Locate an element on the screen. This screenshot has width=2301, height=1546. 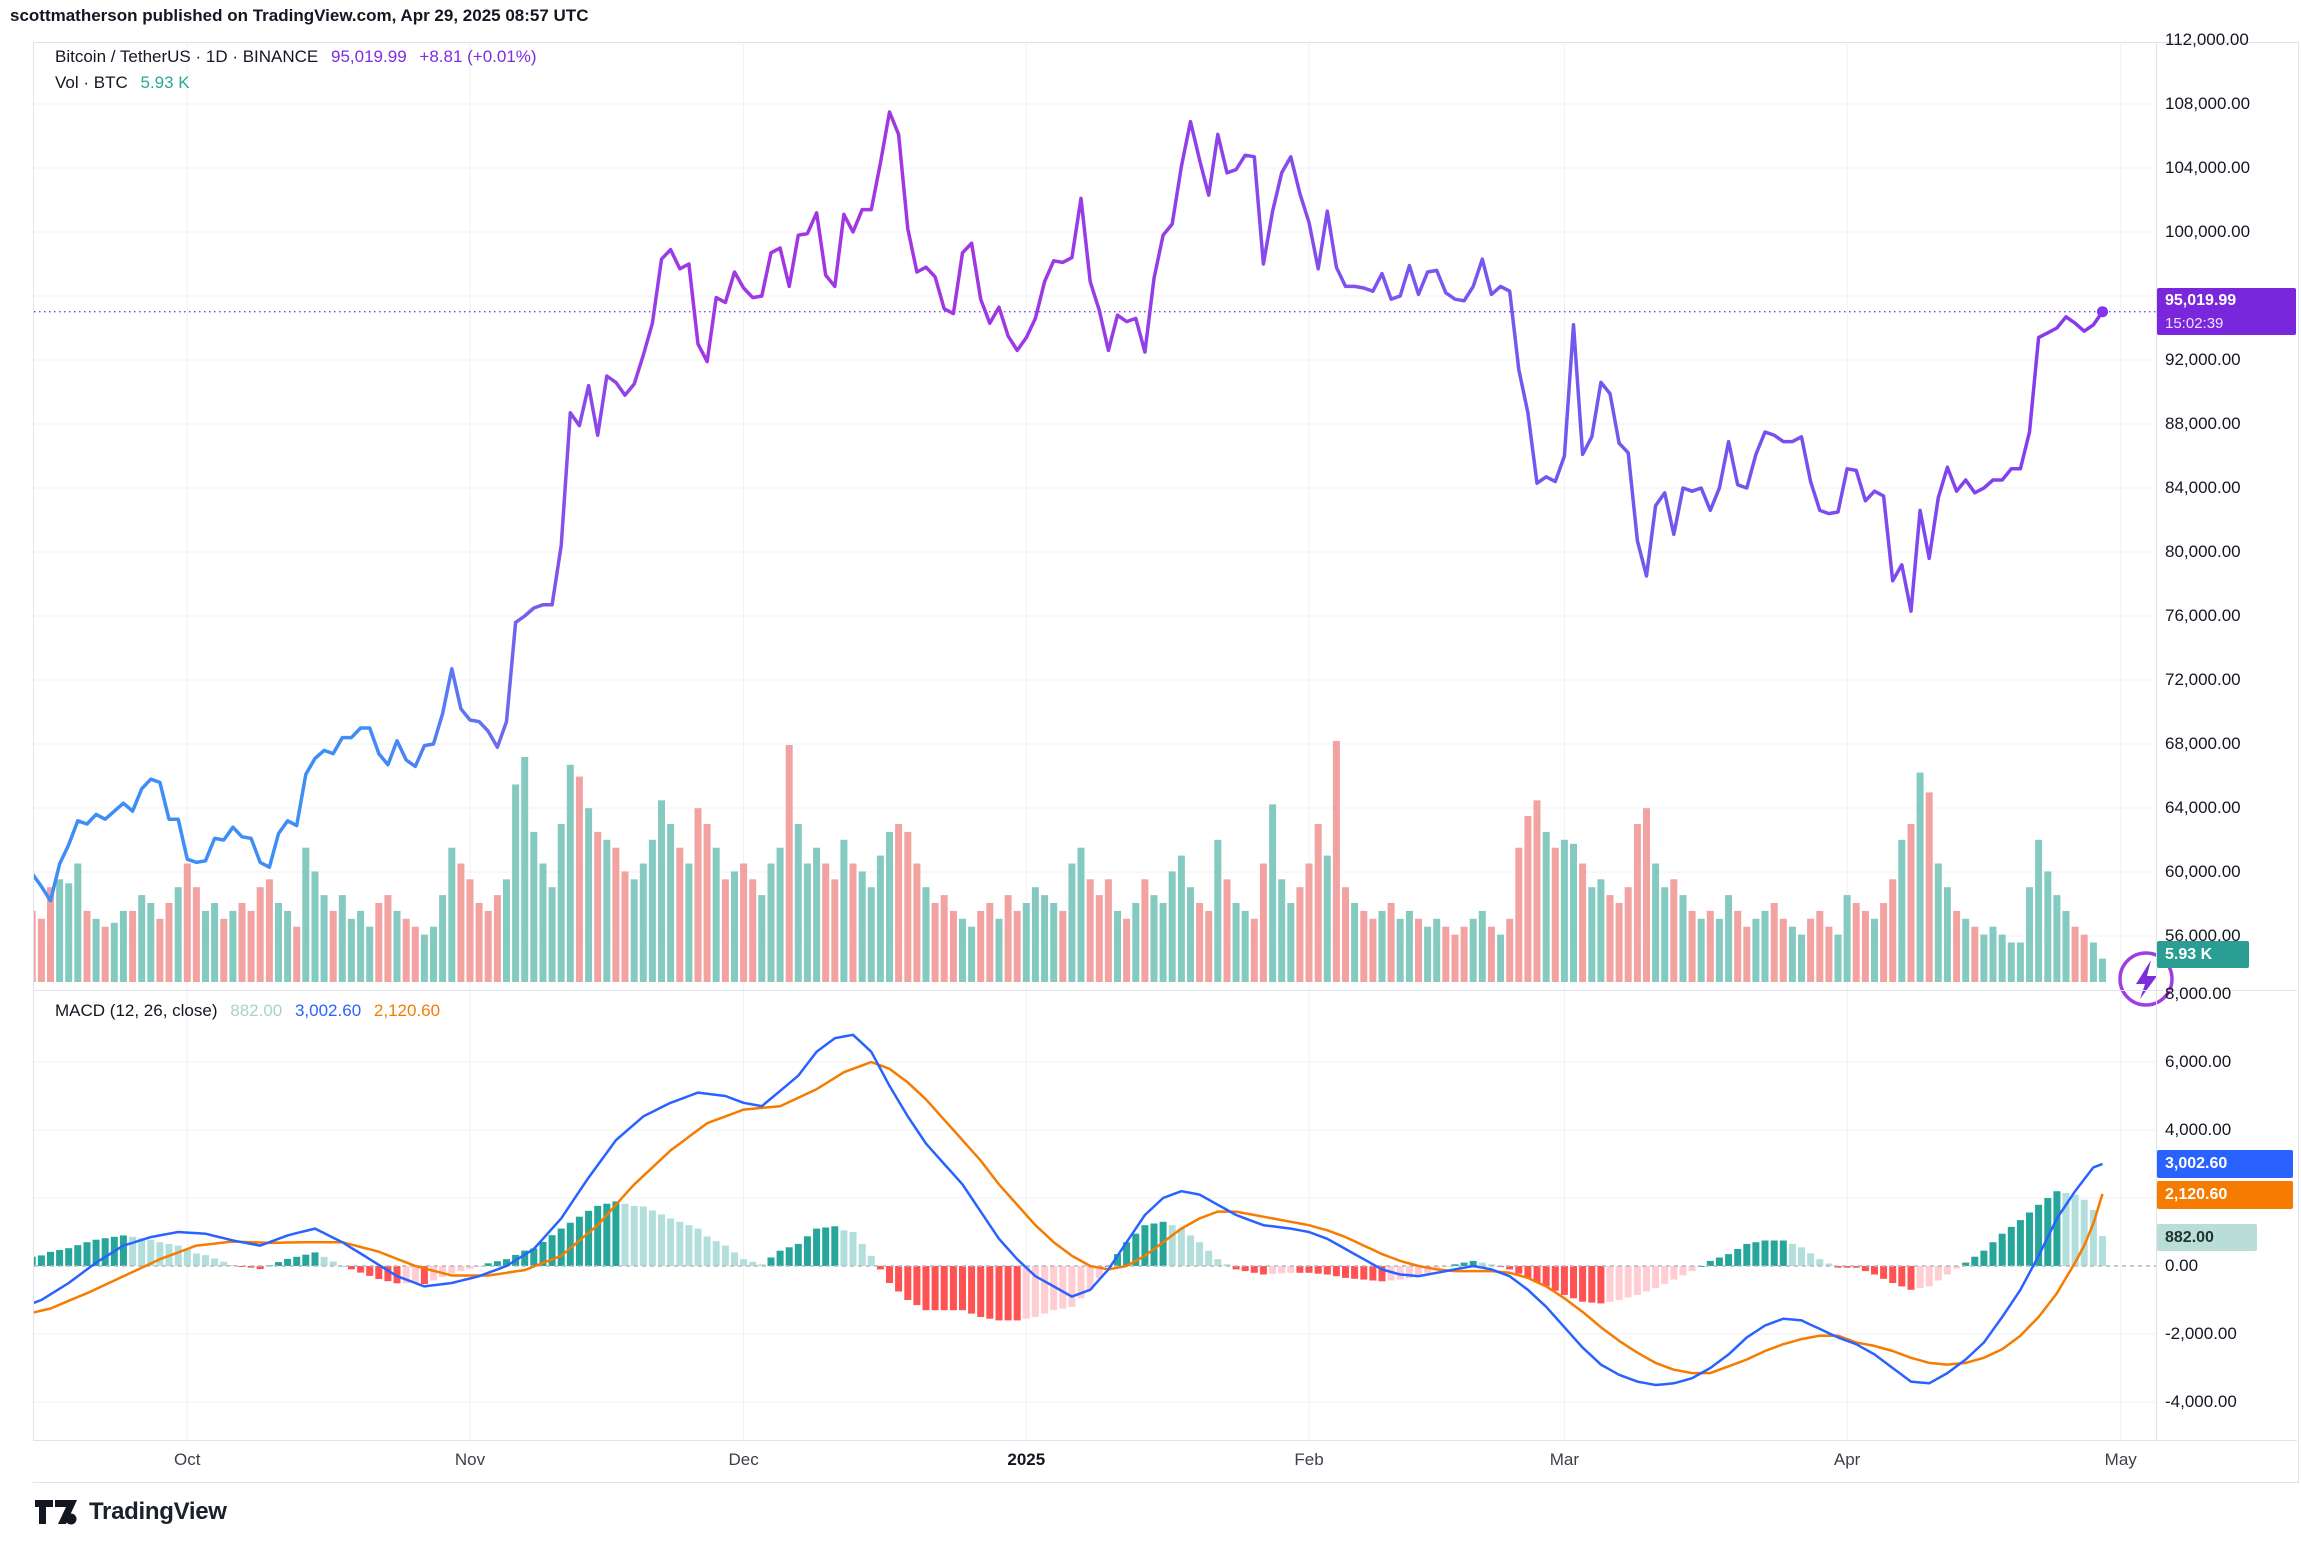
time-axis-label-oct: Oct is located at coordinates (187, 1459).